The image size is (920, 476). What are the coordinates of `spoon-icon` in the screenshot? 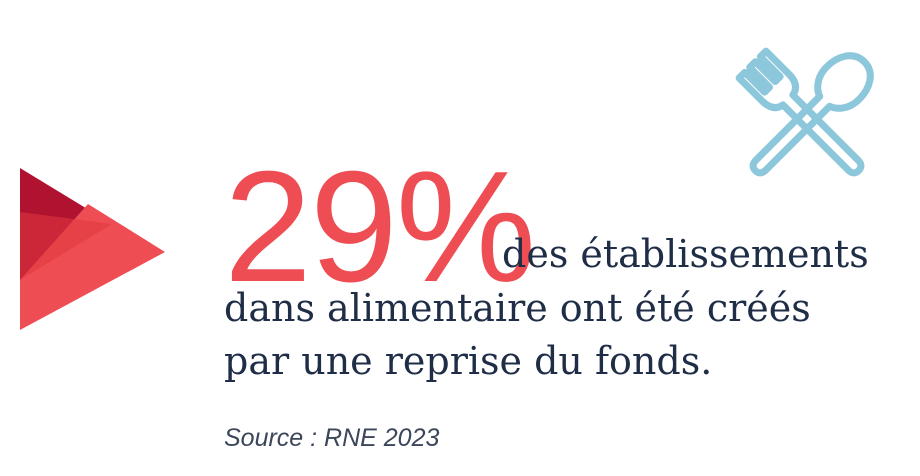 It's located at (811, 114).